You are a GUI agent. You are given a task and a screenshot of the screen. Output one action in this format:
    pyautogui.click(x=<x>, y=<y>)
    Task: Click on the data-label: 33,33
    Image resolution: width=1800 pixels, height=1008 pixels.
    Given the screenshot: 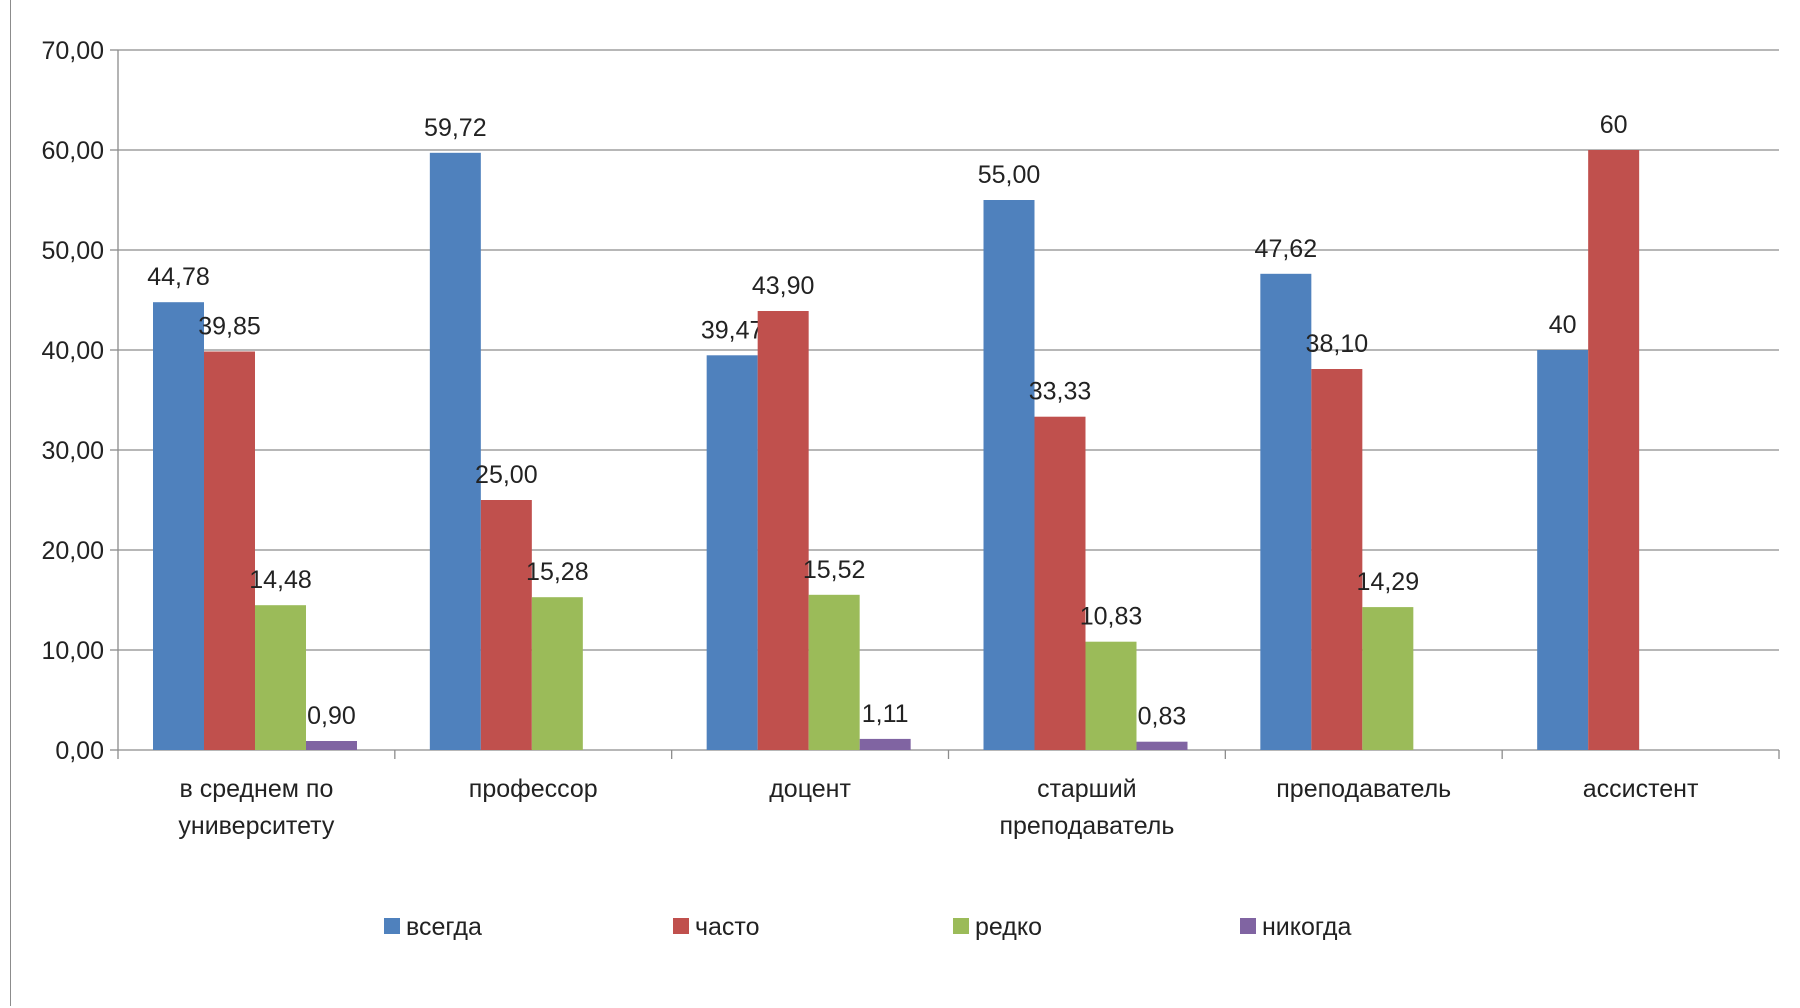 What is the action you would take?
    pyautogui.click(x=1060, y=392)
    